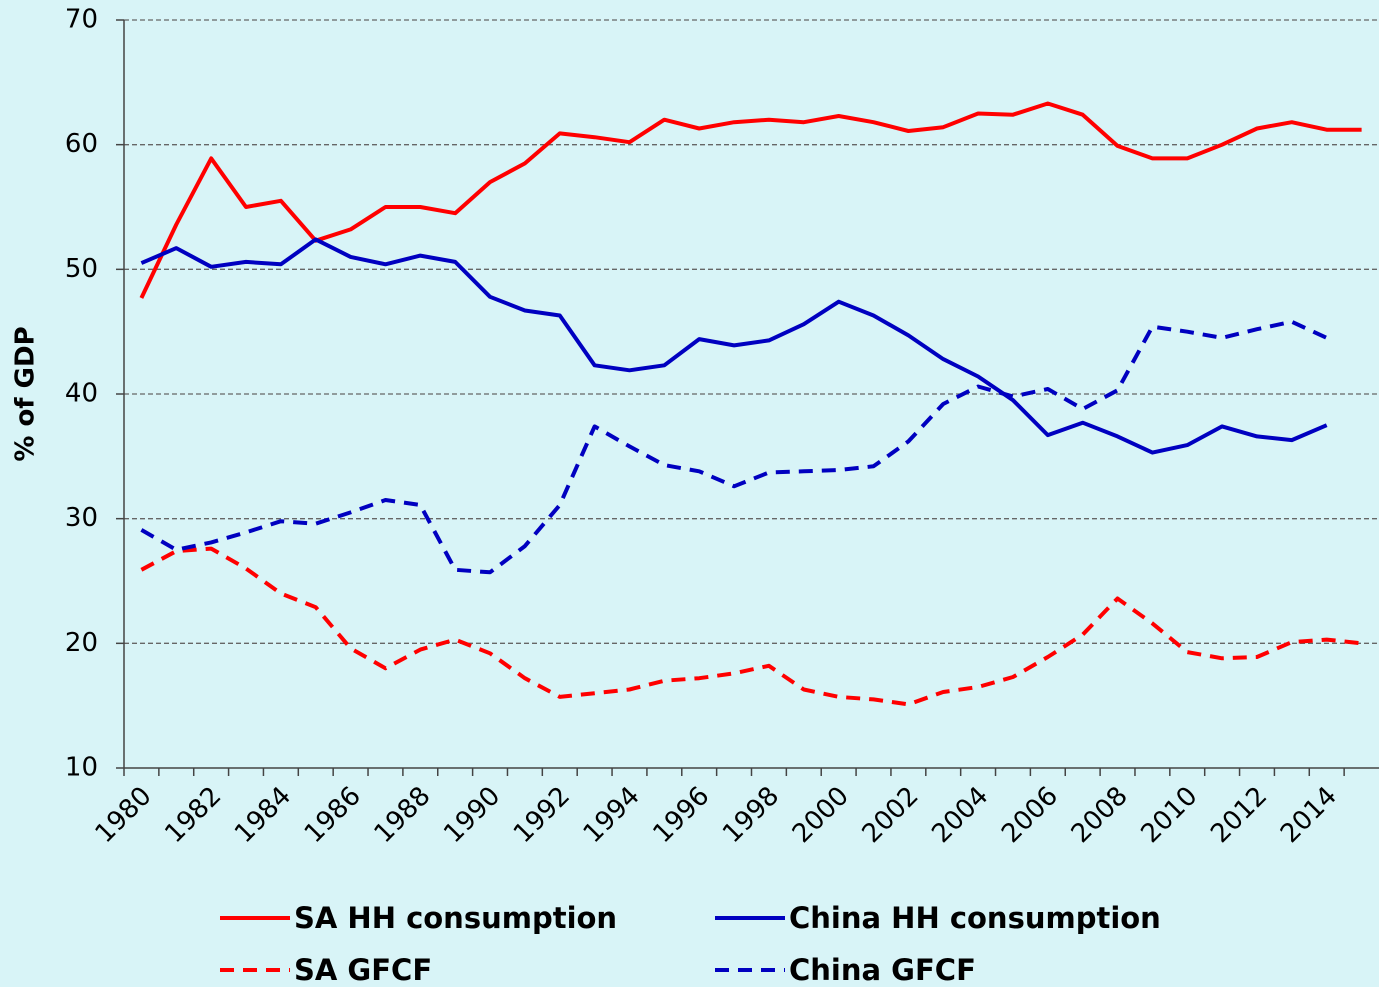  What do you see at coordinates (81, 269) in the screenshot?
I see `y-tick-label: 50` at bounding box center [81, 269].